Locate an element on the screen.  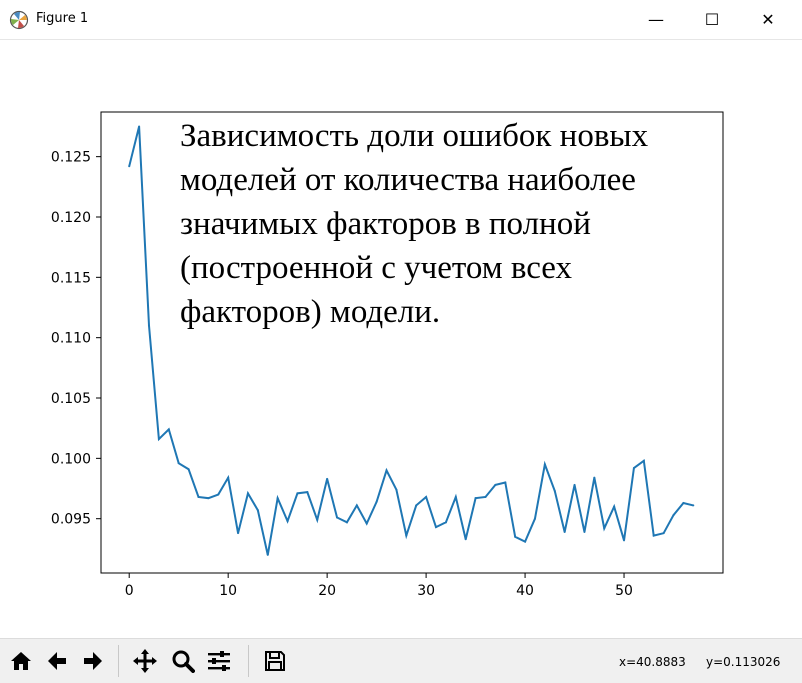
subplots-config-icon is located at coordinates (219, 661).